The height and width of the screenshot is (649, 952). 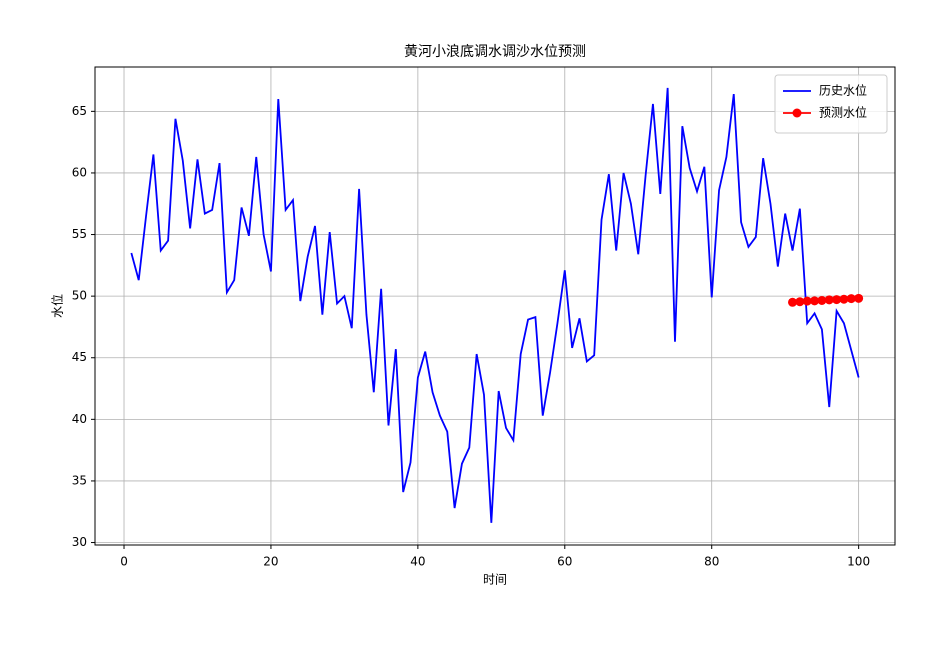 I want to click on x-tick-label: 40, so click(x=417, y=562).